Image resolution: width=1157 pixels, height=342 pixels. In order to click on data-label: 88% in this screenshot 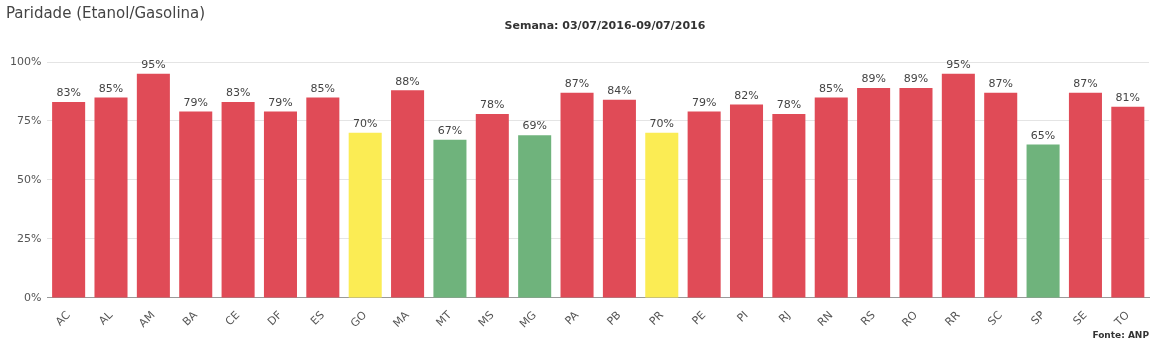, I will do `click(407, 81)`.